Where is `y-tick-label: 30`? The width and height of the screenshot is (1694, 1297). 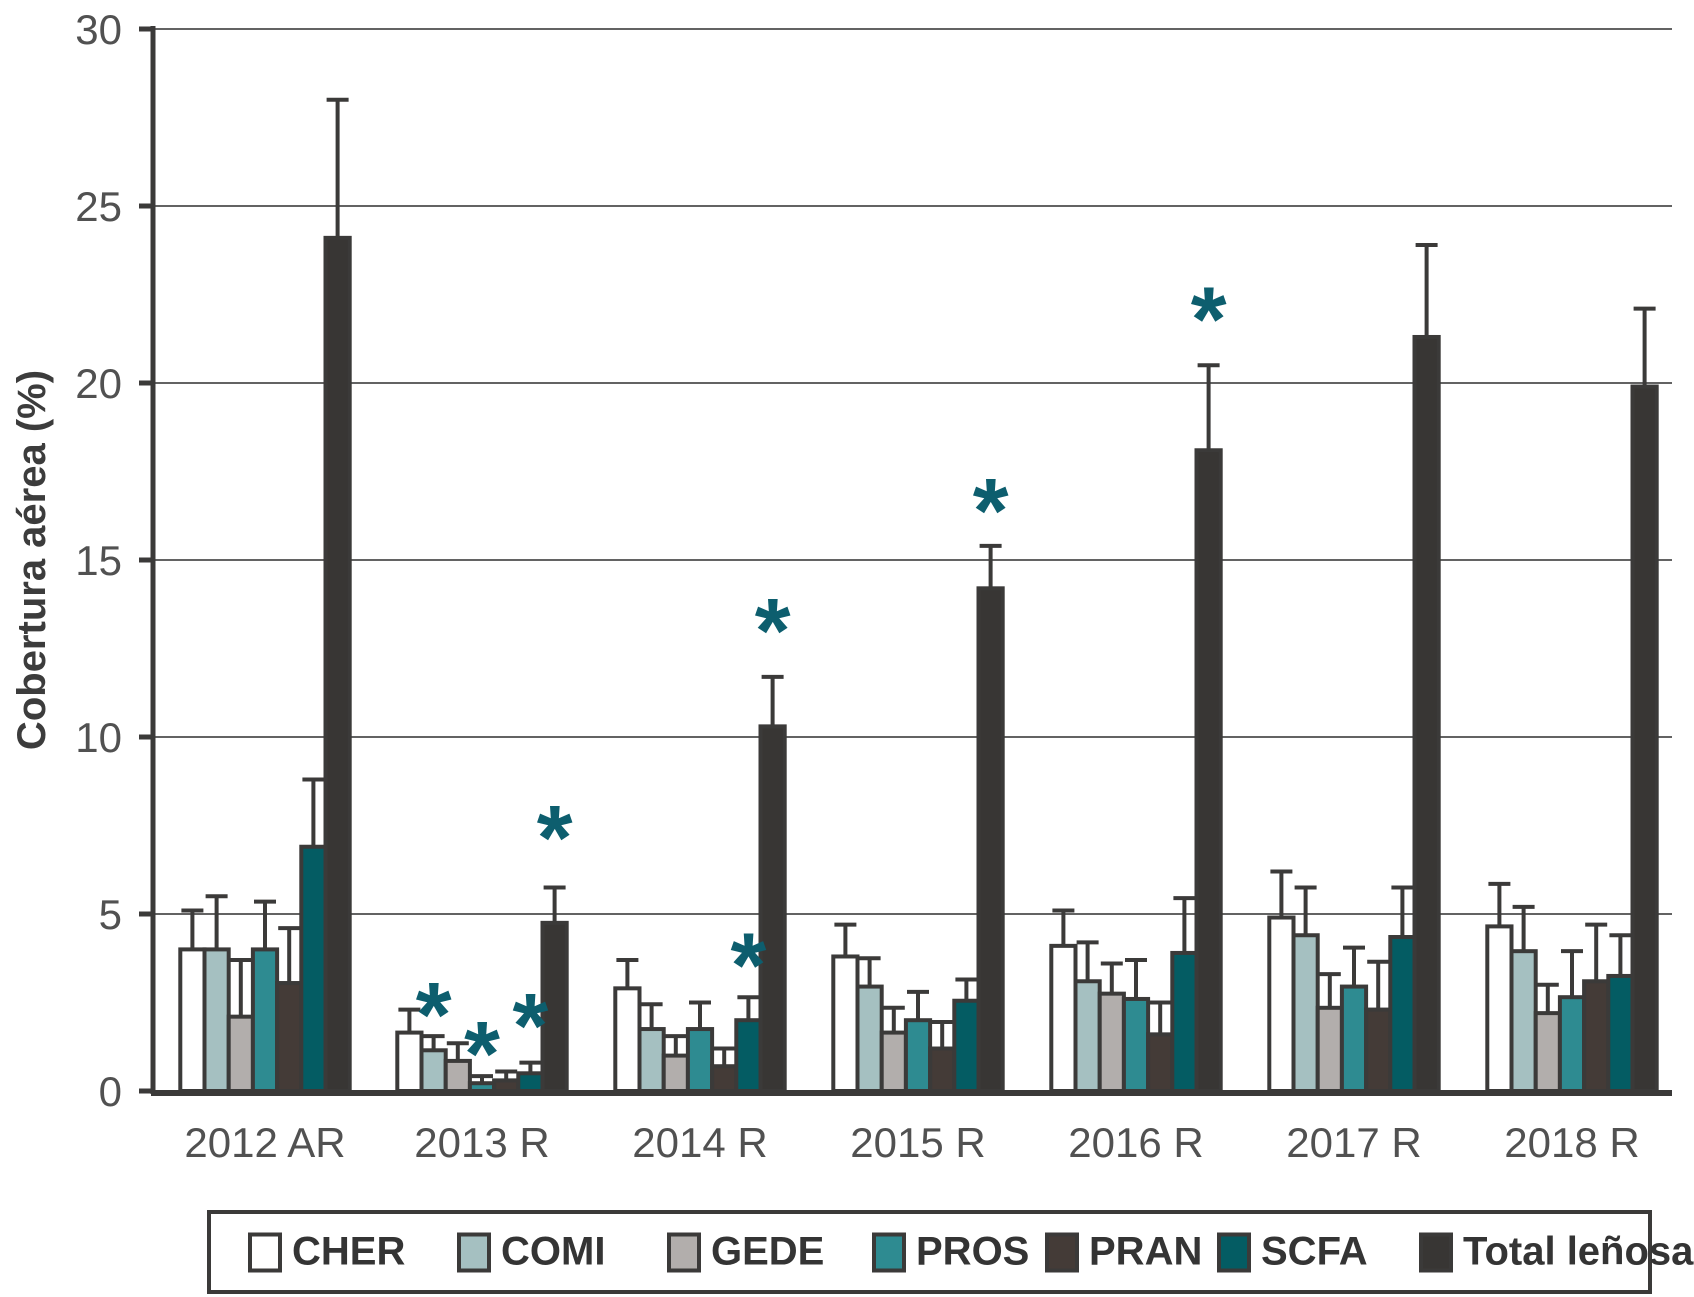 y-tick-label: 30 is located at coordinates (98, 29).